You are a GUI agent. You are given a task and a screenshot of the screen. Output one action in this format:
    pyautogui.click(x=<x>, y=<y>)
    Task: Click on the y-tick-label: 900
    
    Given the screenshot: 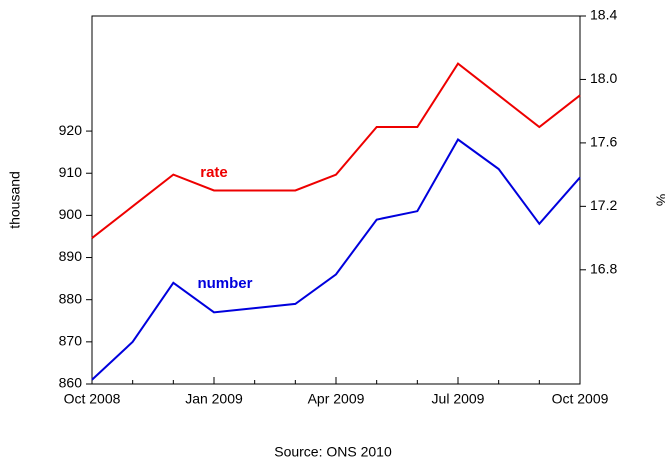 What is the action you would take?
    pyautogui.click(x=71, y=214)
    